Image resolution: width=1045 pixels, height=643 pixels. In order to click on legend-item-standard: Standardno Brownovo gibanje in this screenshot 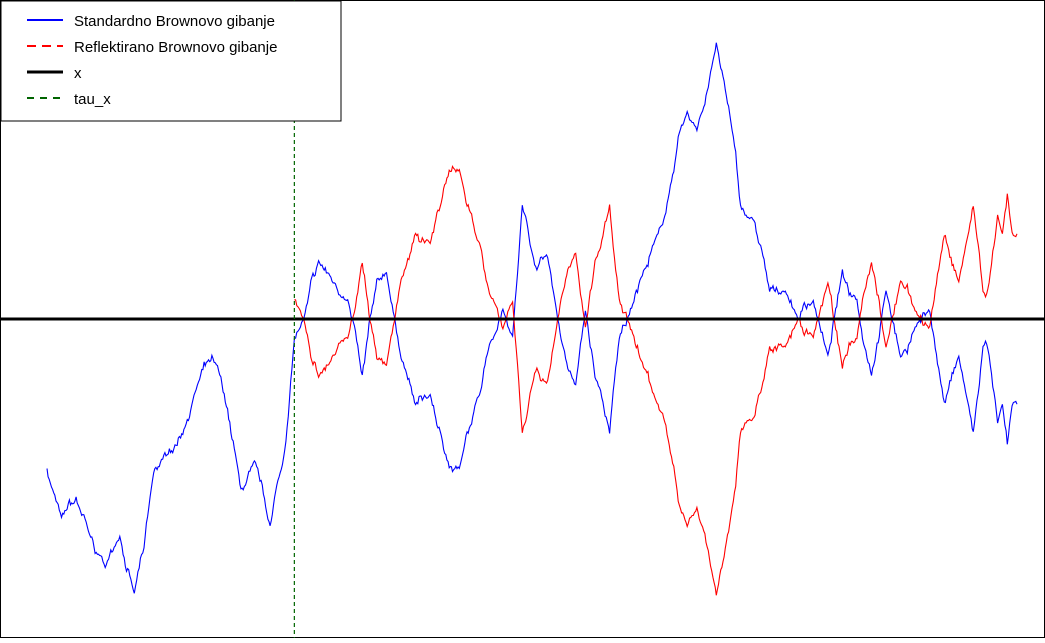, I will do `click(151, 21)`.